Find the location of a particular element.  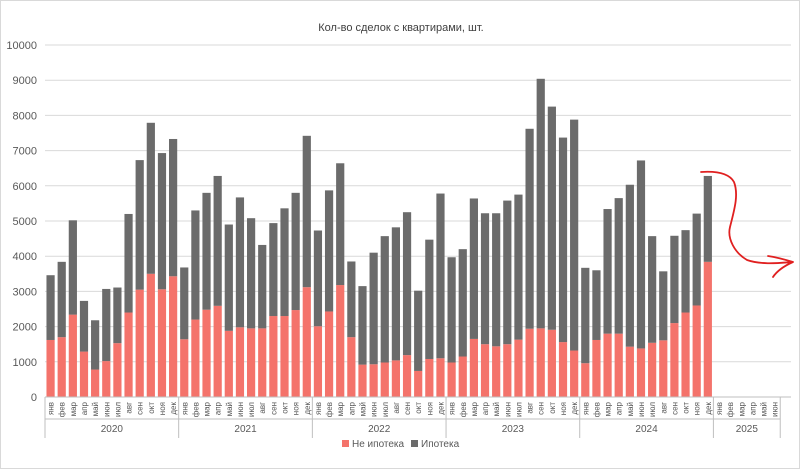

legend-swatch-mortgage is located at coordinates (414, 443).